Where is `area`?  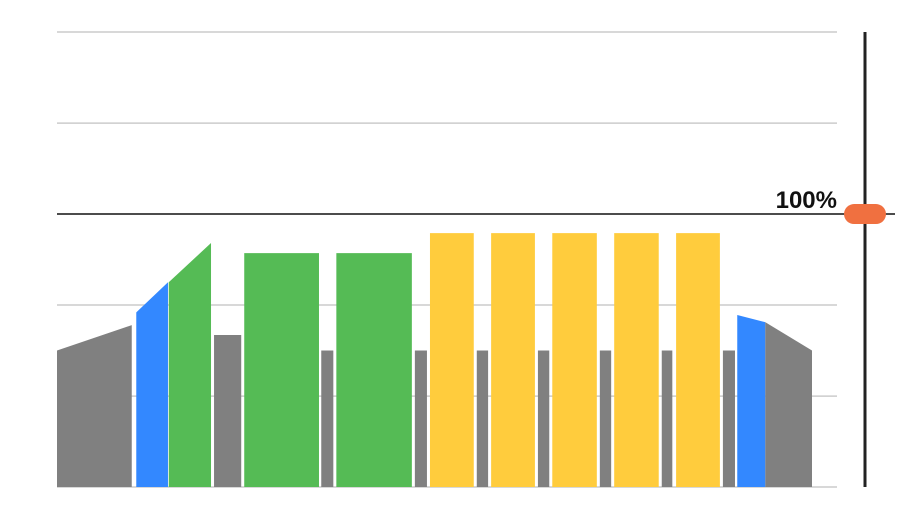 area is located at coordinates (290, 364).